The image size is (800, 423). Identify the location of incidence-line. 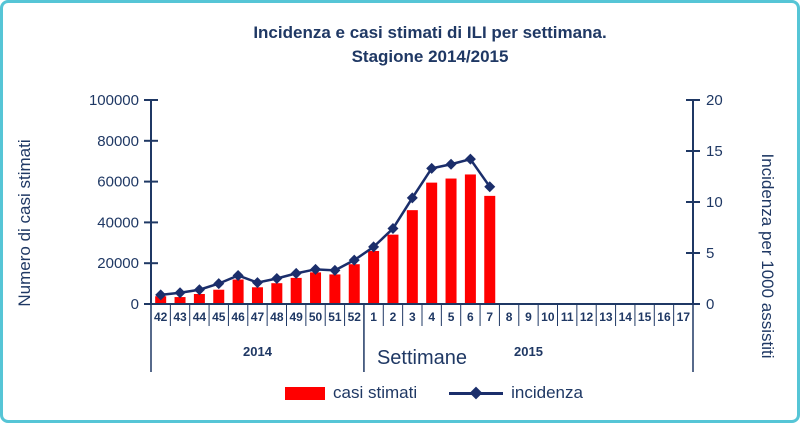
(325, 227).